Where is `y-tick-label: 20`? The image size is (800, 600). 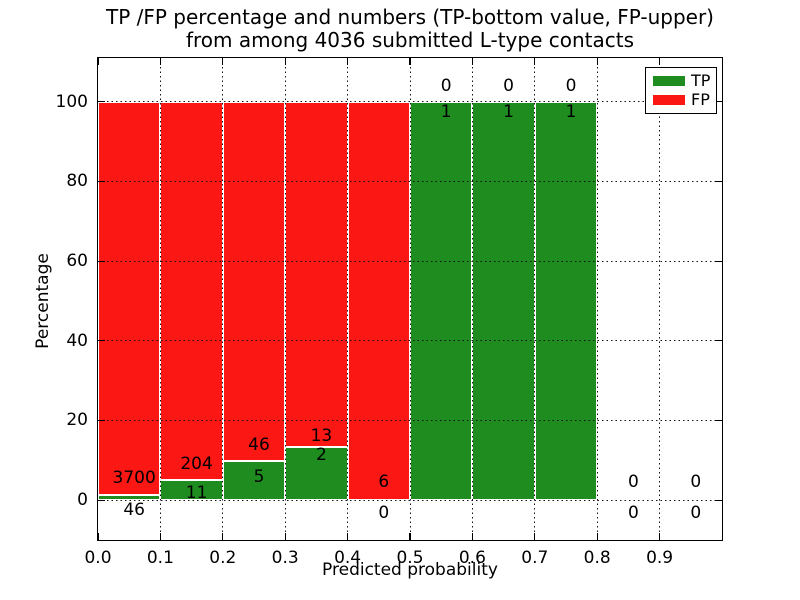
y-tick-label: 20 is located at coordinates (77, 420).